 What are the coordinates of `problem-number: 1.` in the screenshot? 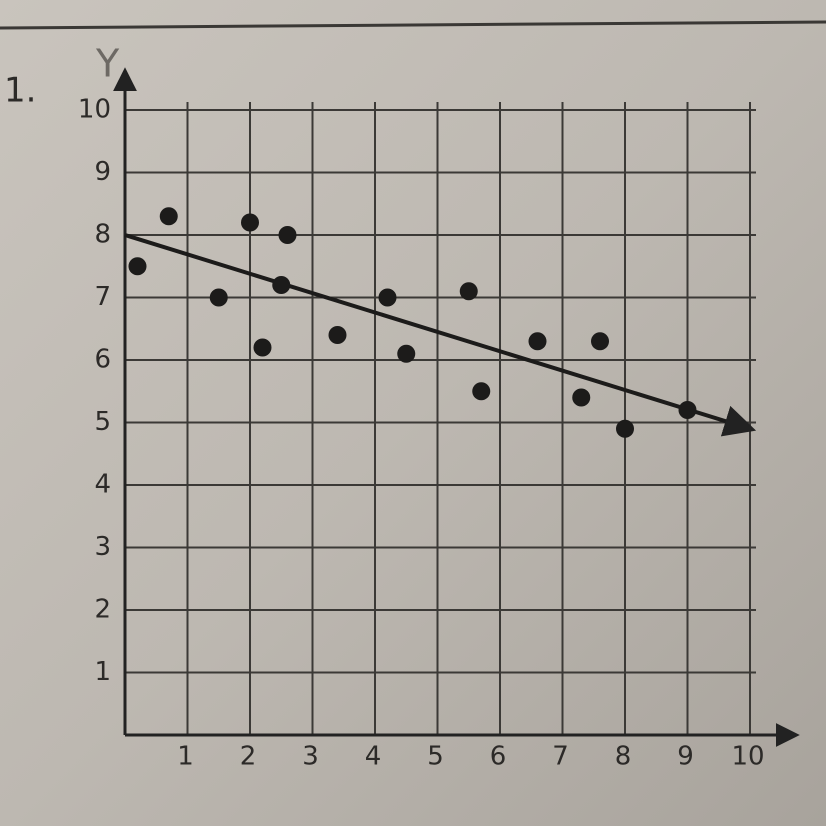 It's located at (20, 91).